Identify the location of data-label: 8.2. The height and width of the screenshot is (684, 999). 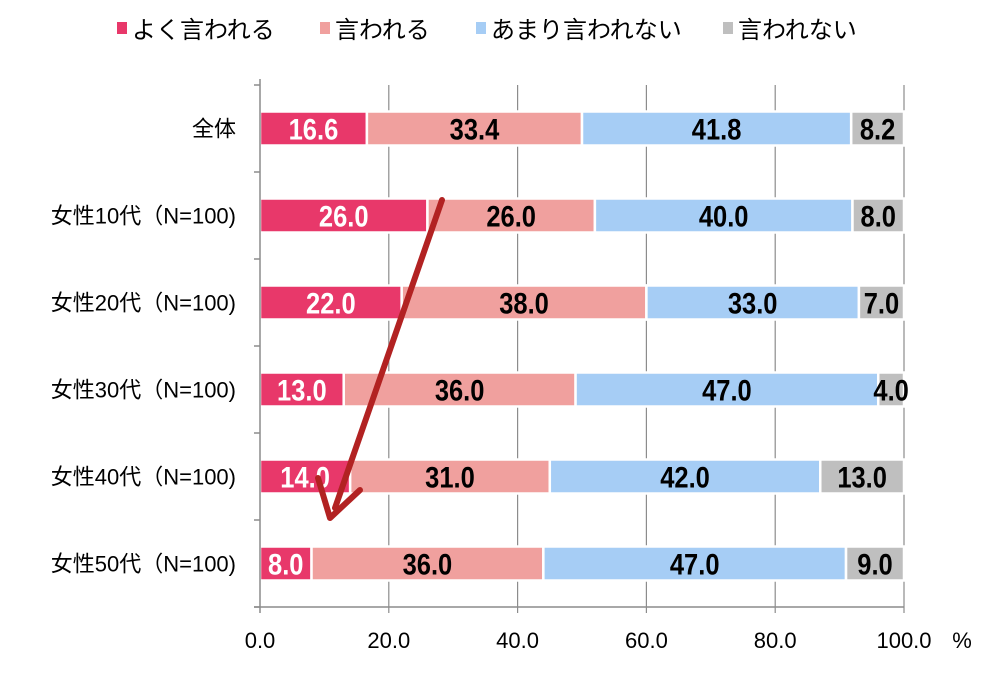
(877, 129).